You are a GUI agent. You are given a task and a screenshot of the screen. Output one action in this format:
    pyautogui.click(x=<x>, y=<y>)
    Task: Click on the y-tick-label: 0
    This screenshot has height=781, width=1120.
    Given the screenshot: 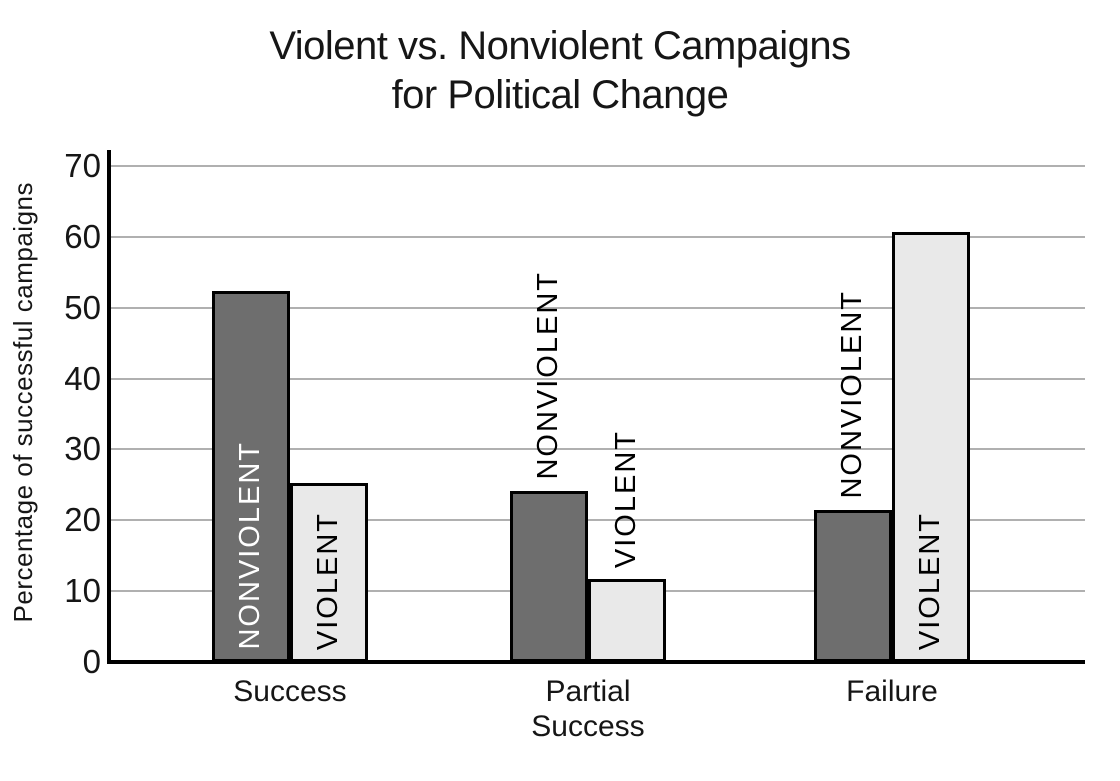 What is the action you would take?
    pyautogui.click(x=91, y=661)
    